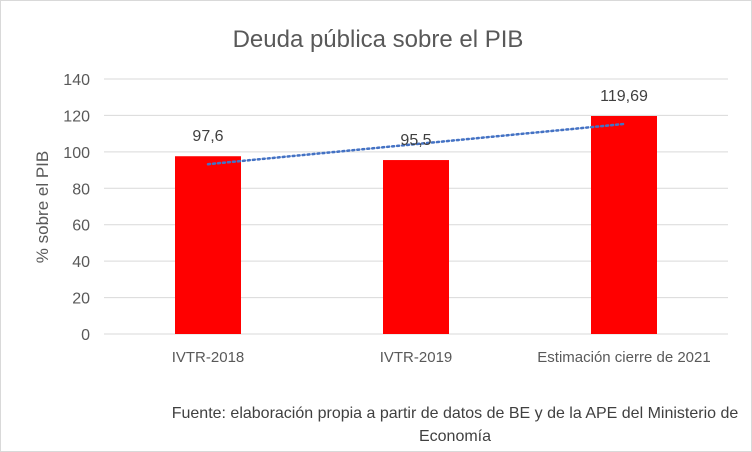 This screenshot has height=452, width=752. I want to click on y-tick-label: 60, so click(81, 226).